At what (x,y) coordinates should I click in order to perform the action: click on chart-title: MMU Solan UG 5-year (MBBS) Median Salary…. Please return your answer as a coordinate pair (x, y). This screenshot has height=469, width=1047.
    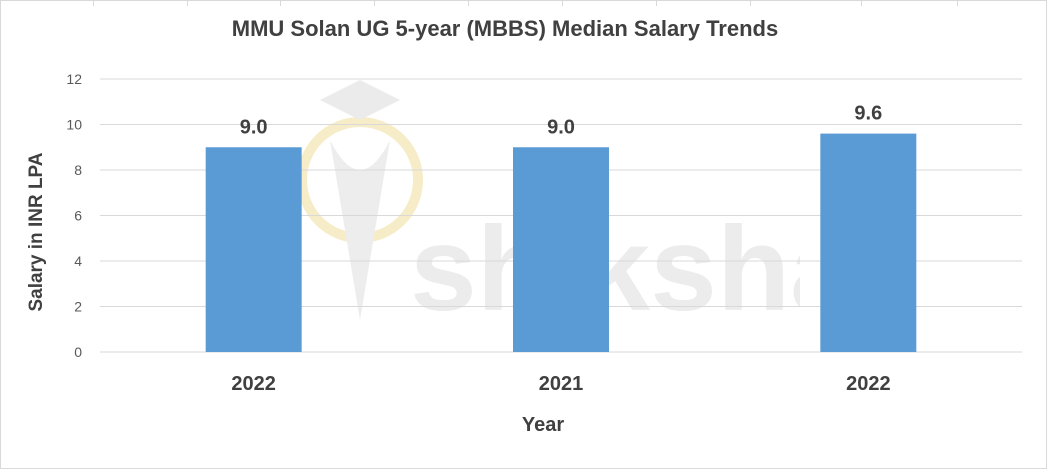
    Looking at the image, I should click on (505, 28).